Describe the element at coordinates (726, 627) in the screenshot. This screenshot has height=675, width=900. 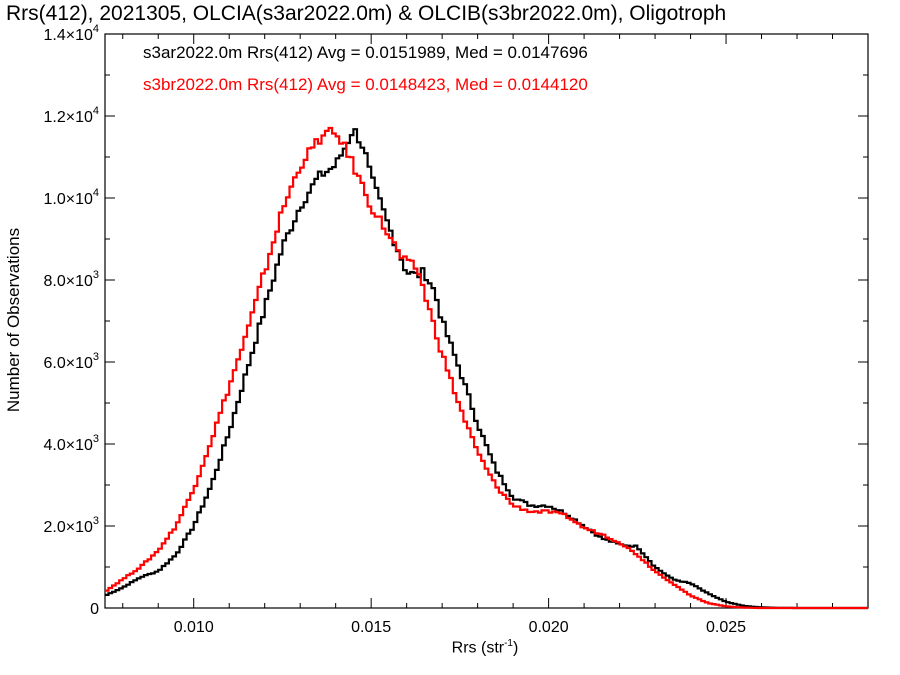
I see `x-tick-label: 0.025` at that location.